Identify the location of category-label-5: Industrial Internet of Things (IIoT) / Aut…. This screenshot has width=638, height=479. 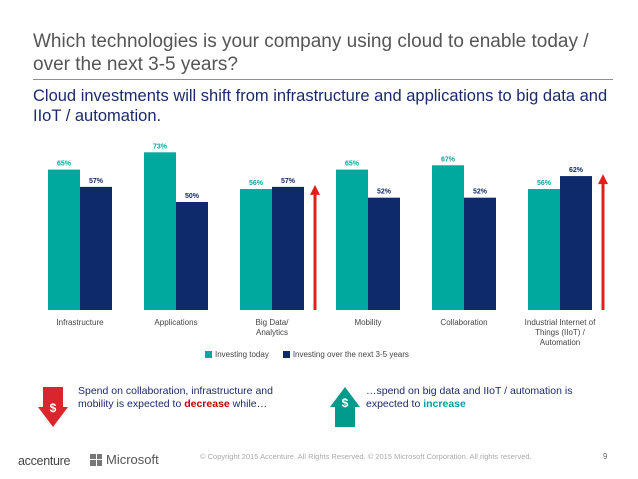
(560, 332).